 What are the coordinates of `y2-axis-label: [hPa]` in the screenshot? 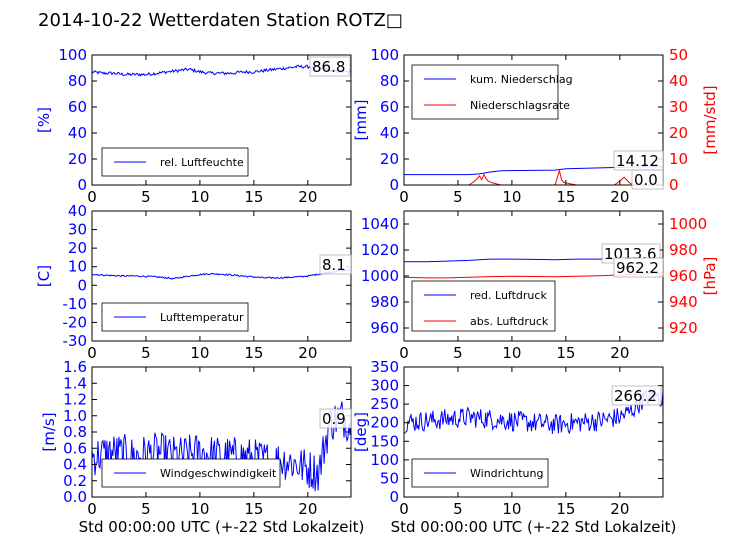 It's located at (710, 276).